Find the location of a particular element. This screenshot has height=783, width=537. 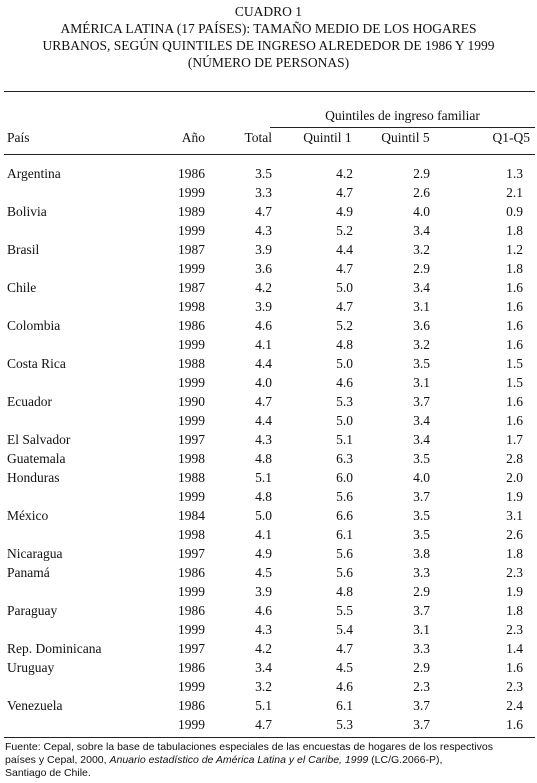

cell: 4.1 is located at coordinates (263, 534).